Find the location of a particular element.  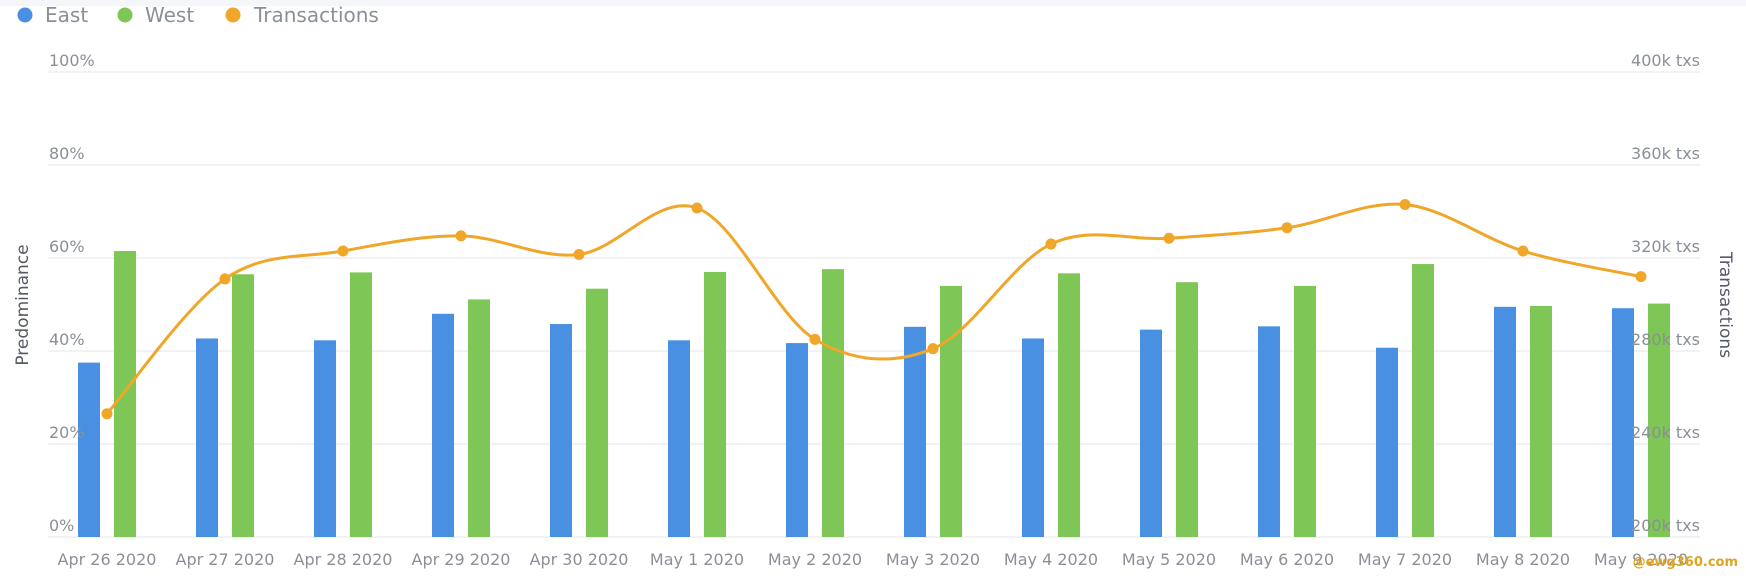

x-tick-label: May 6 2020 is located at coordinates (1287, 559).